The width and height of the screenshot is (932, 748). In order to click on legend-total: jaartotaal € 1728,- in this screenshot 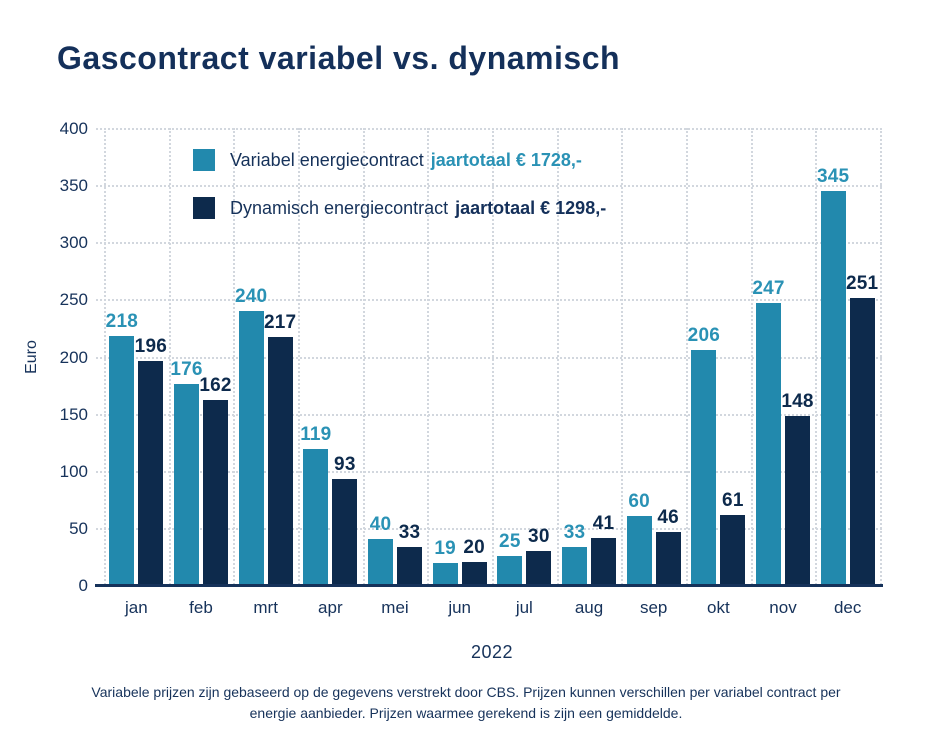, I will do `click(506, 159)`.